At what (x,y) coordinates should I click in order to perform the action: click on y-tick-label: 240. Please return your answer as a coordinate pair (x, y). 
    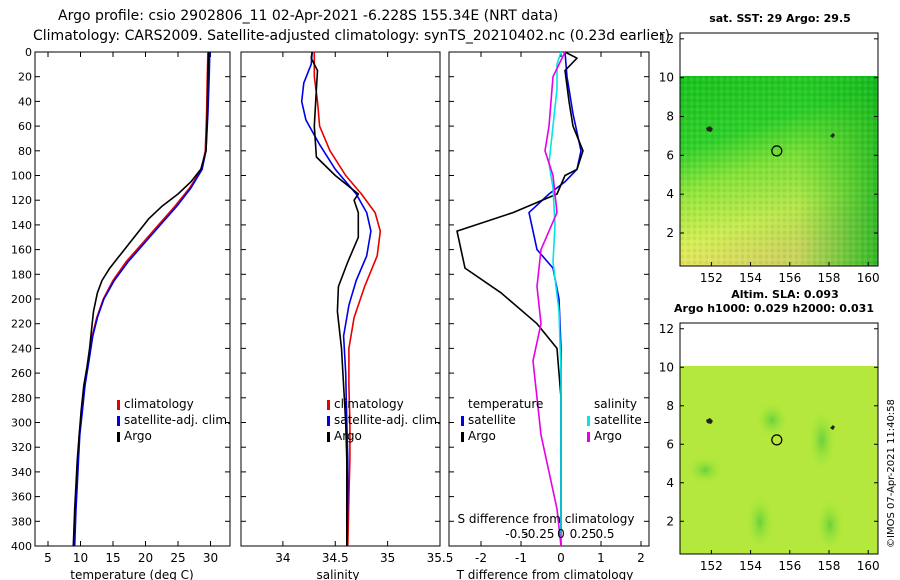
    Looking at the image, I should click on (21, 348).